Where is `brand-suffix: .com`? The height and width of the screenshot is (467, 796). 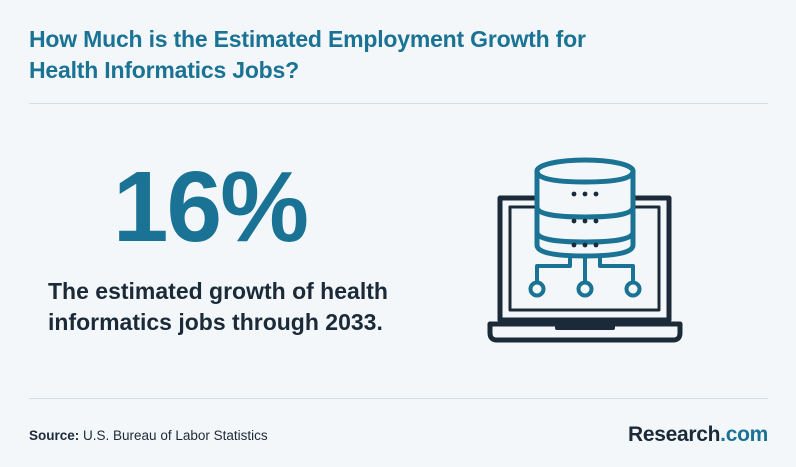
brand-suffix: .com is located at coordinates (744, 434).